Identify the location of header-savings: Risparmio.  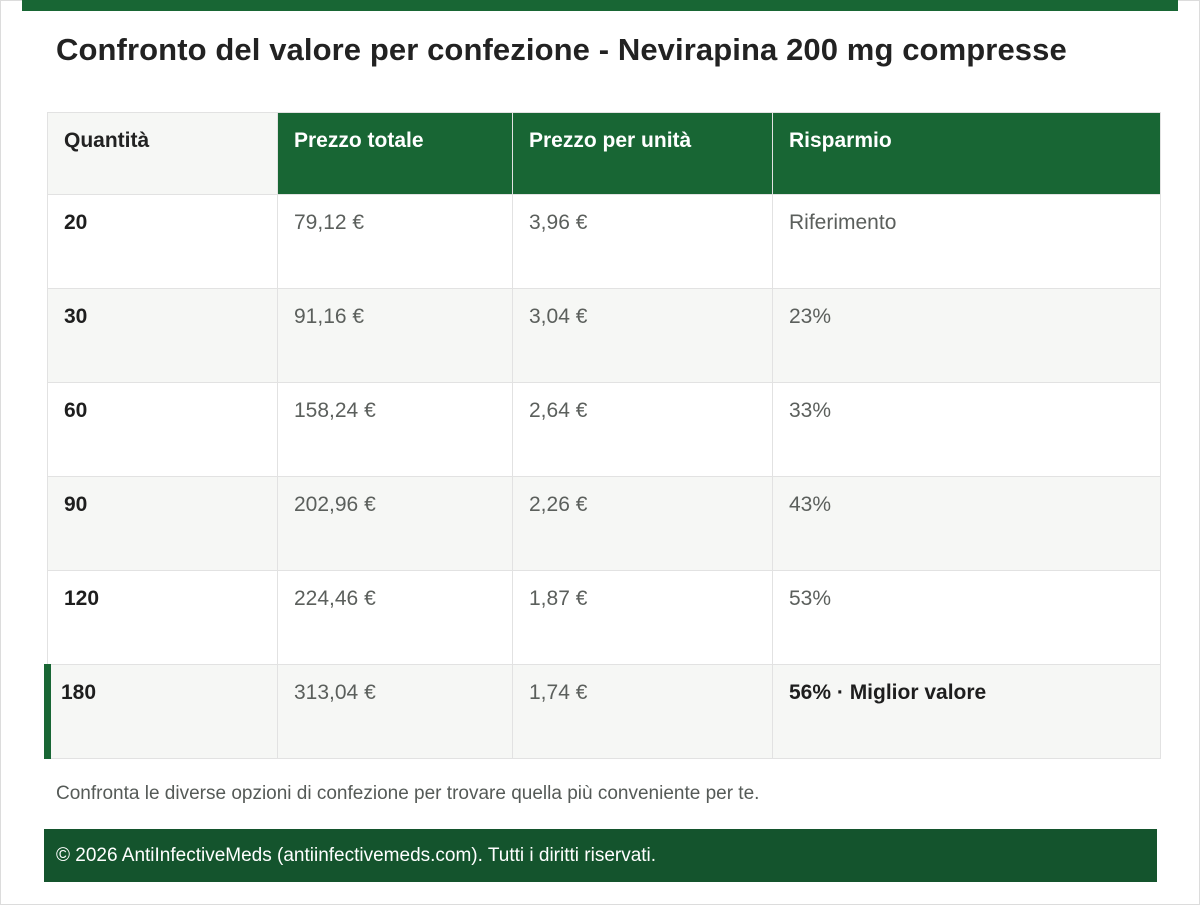
(966, 153).